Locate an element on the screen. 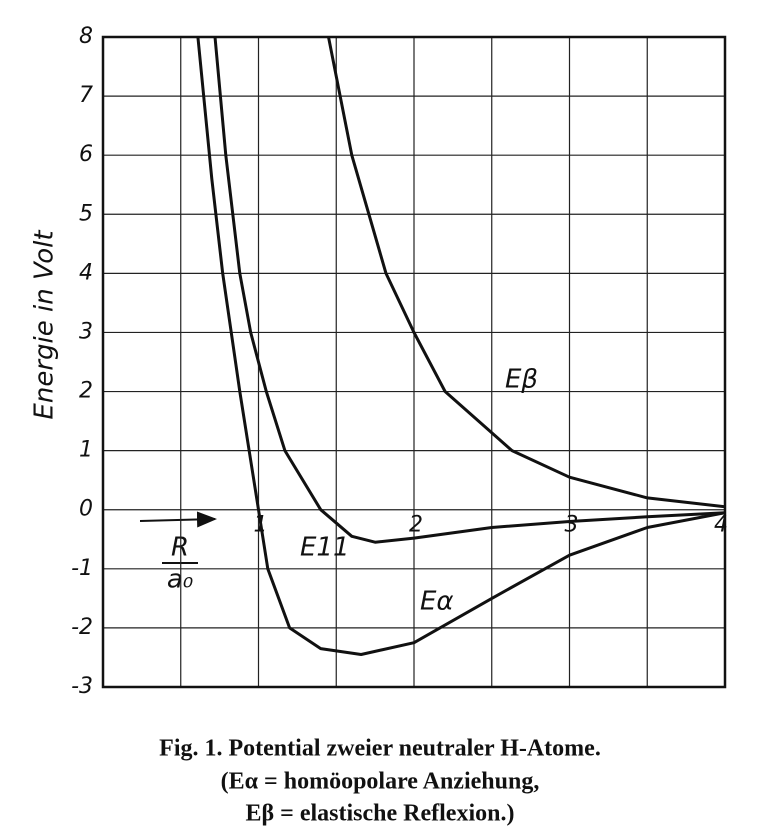 The height and width of the screenshot is (839, 760). y-tick-label: -2 is located at coordinates (82, 627).